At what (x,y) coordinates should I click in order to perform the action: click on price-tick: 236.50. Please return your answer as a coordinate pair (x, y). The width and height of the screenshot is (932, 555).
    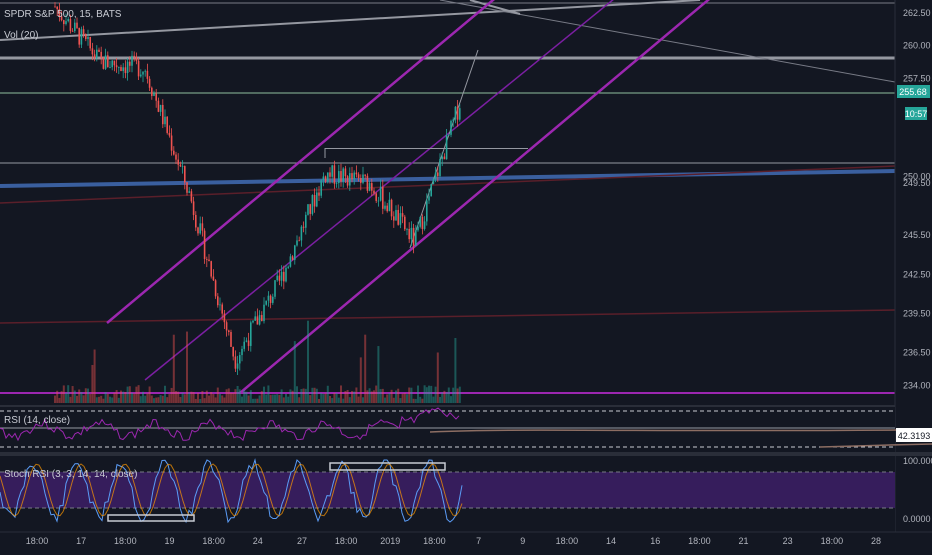
    Looking at the image, I should click on (917, 353).